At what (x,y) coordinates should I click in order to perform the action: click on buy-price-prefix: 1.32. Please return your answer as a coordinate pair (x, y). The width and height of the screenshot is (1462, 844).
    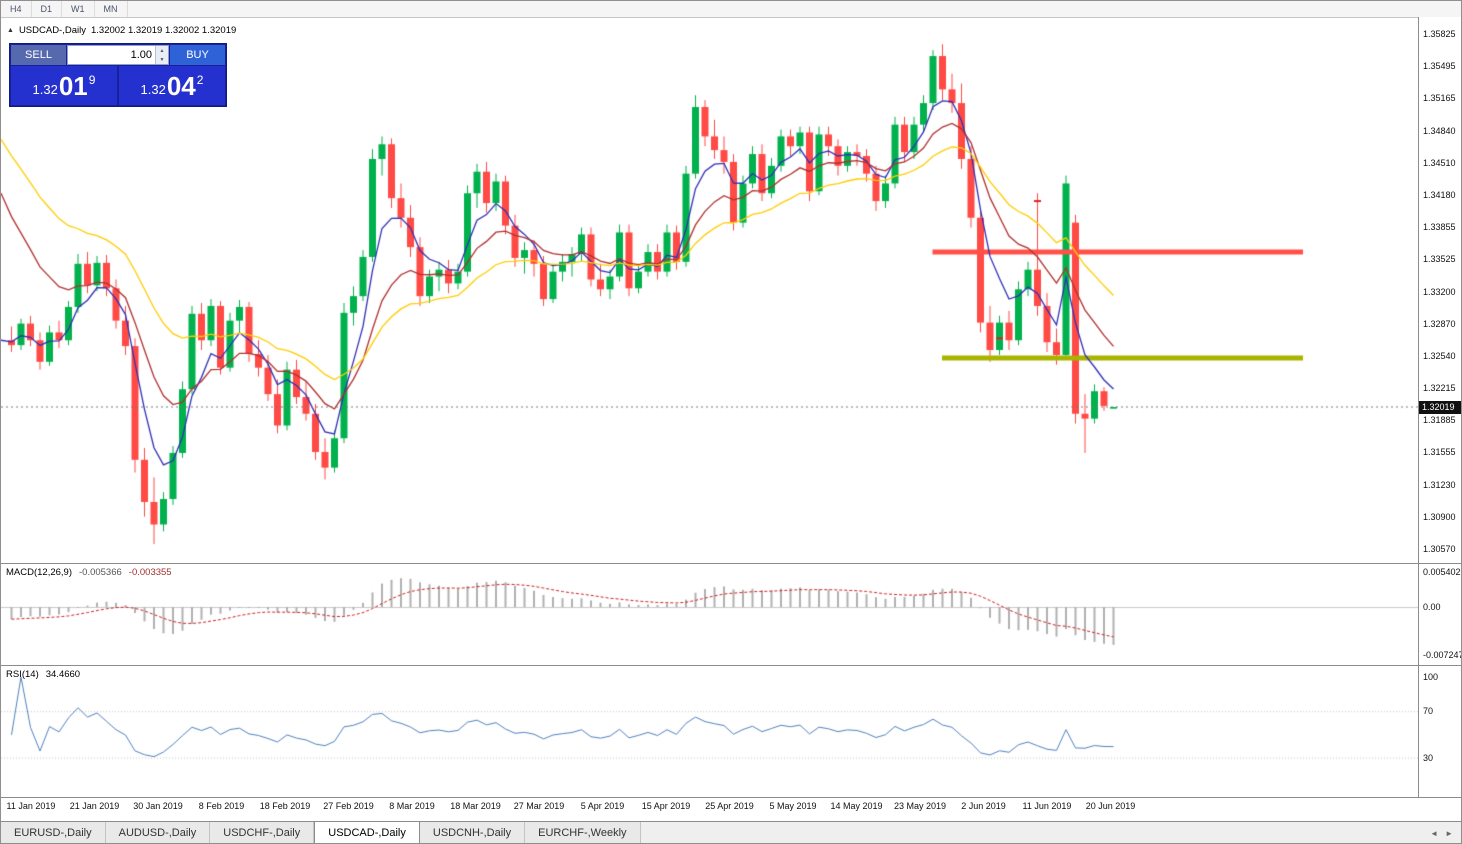
    Looking at the image, I should click on (153, 89).